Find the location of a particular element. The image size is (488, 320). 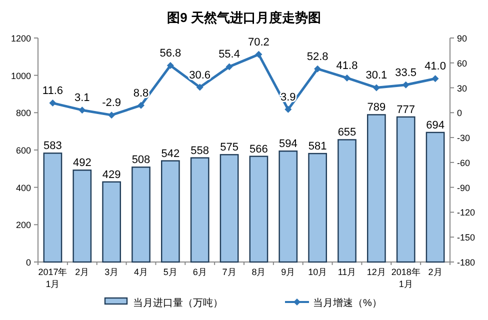

data-label: 30.6 is located at coordinates (200, 75).